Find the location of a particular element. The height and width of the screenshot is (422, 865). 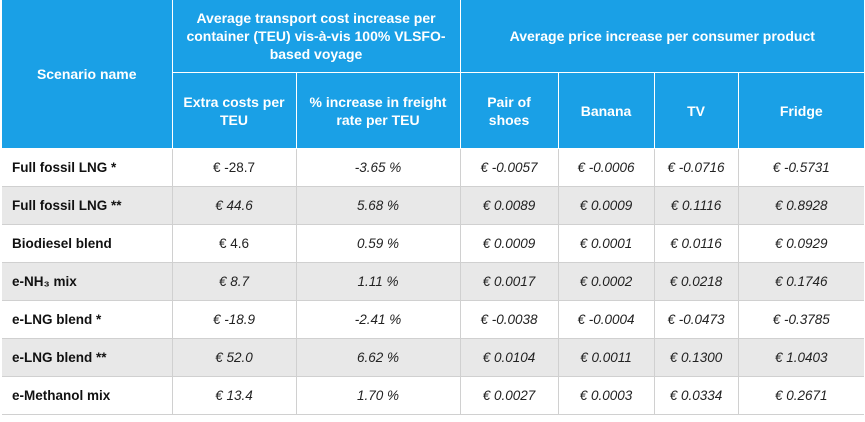

table-cell: € -0.0716 is located at coordinates (696, 167).